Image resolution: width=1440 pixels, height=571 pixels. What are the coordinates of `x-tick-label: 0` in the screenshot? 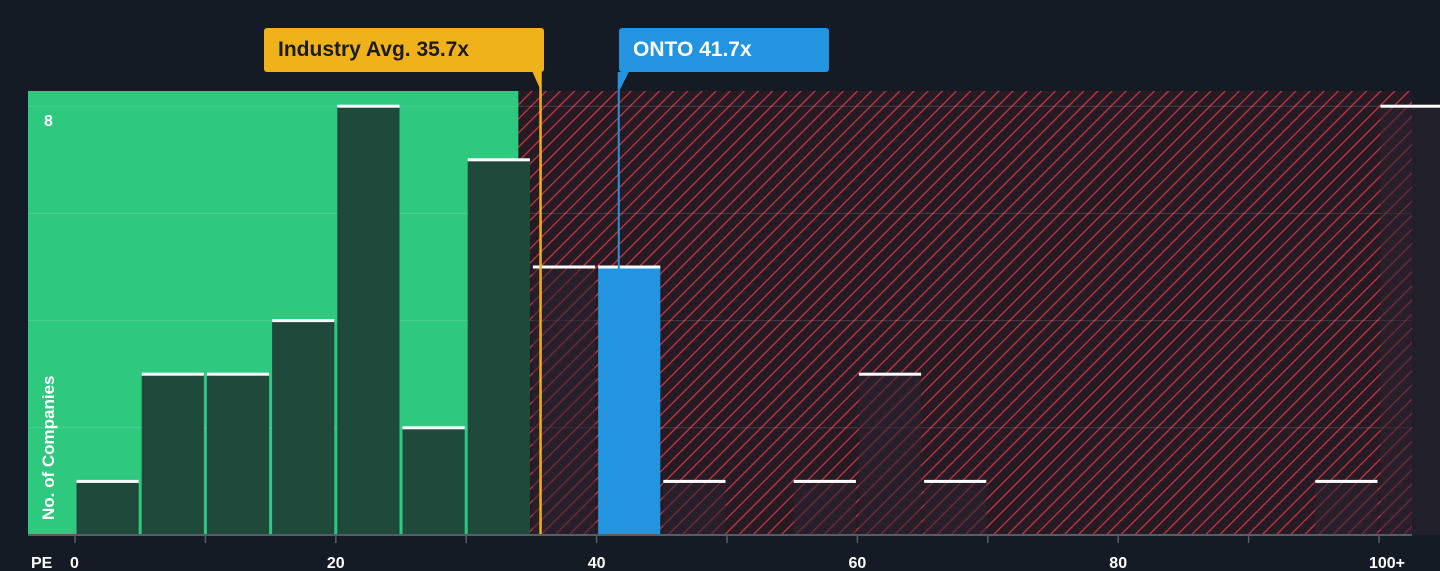 It's located at (74, 563).